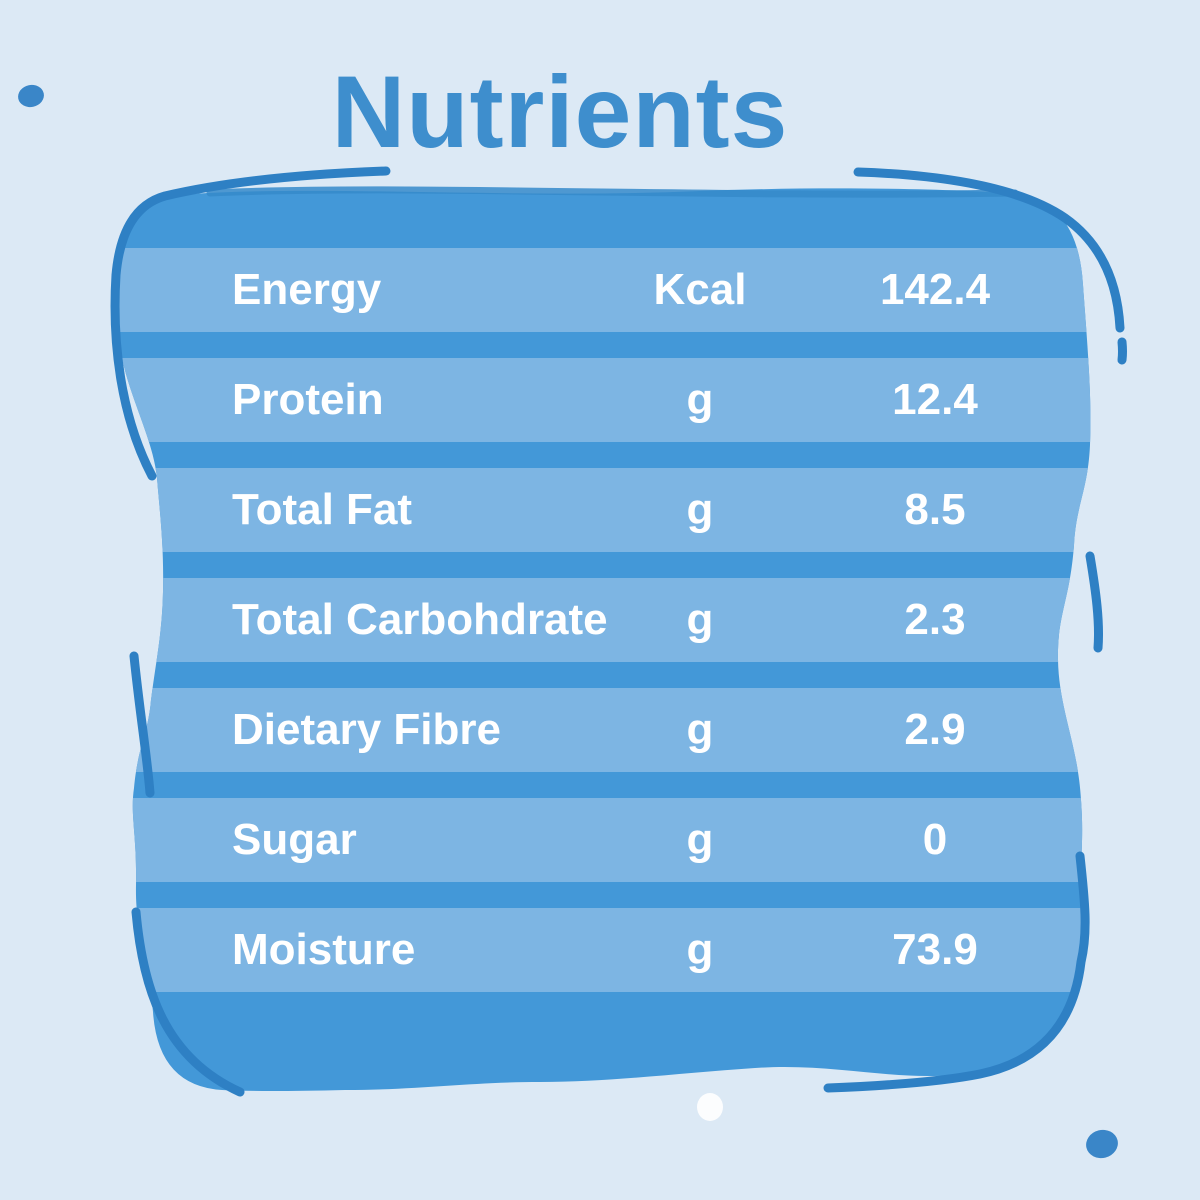 Image resolution: width=1200 pixels, height=1200 pixels. Describe the element at coordinates (935, 399) in the screenshot. I see `nutrient-value: 12.4` at that location.